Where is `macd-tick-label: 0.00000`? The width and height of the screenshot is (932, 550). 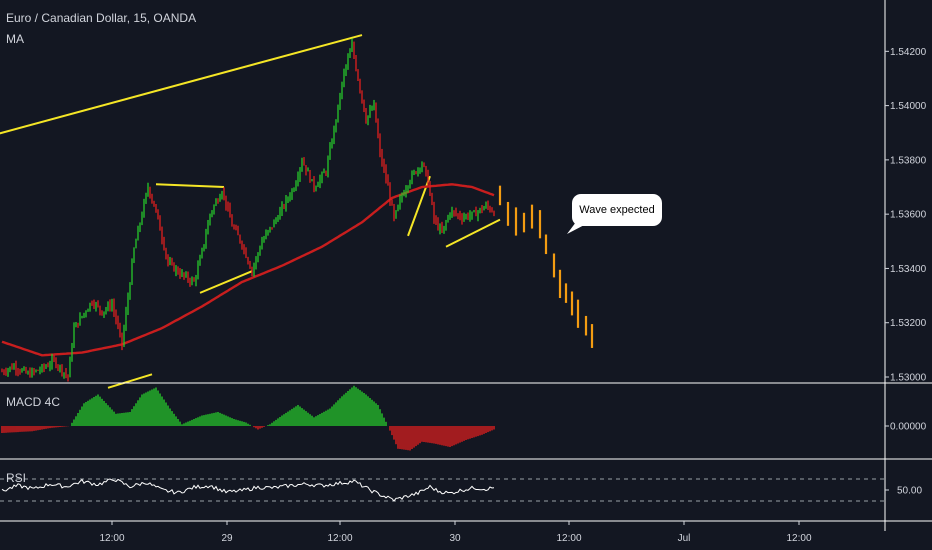 macd-tick-label: 0.00000 is located at coordinates (908, 427).